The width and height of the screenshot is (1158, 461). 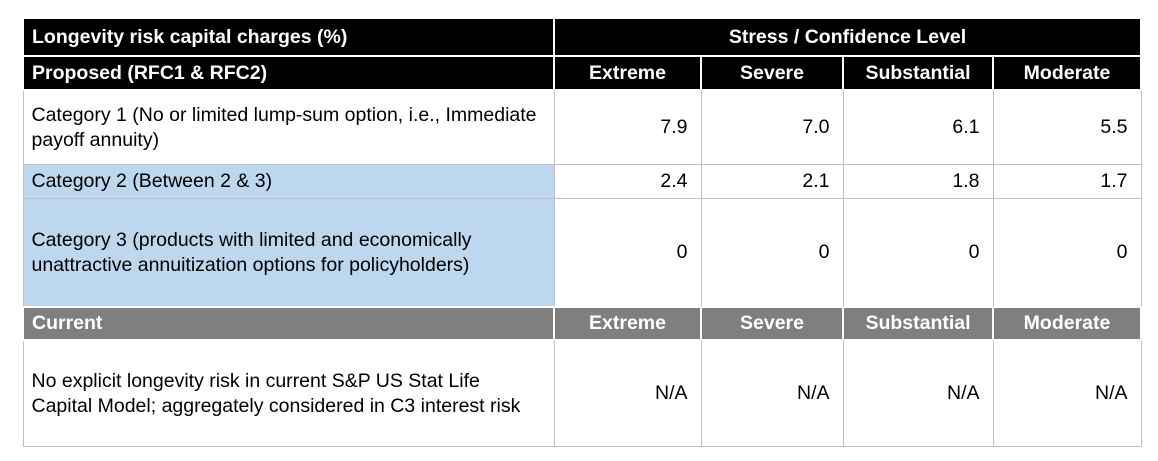 I want to click on current-substantial-value: N/A, so click(x=918, y=393).